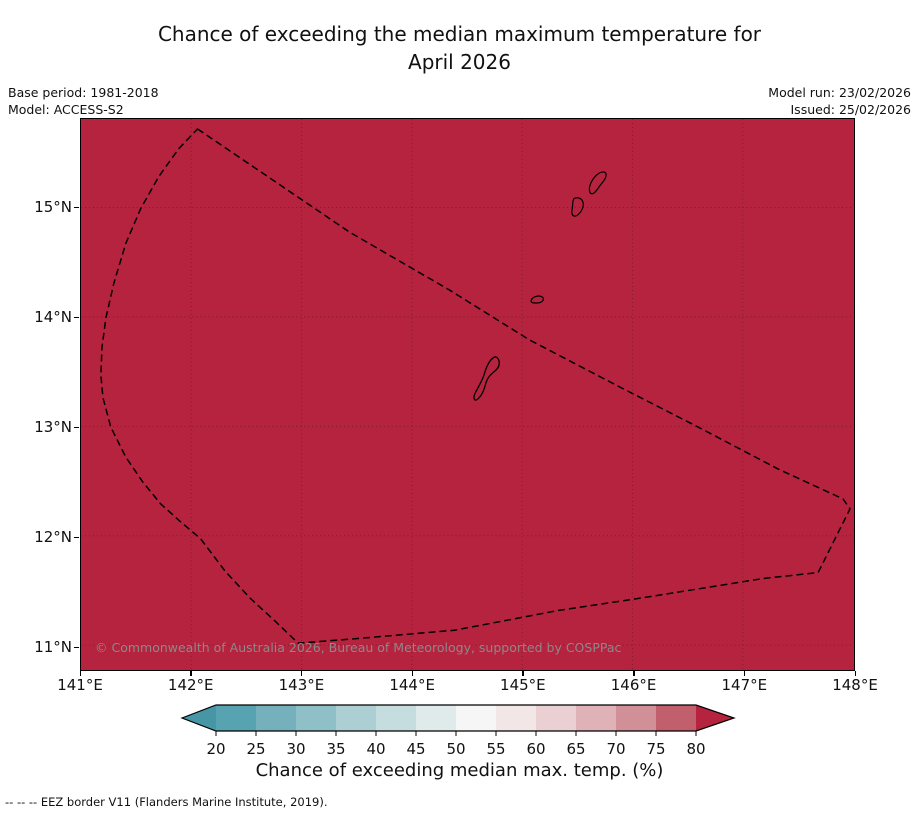 This screenshot has width=919, height=816. What do you see at coordinates (53, 317) in the screenshot?
I see `y-tick-label: 14°N` at bounding box center [53, 317].